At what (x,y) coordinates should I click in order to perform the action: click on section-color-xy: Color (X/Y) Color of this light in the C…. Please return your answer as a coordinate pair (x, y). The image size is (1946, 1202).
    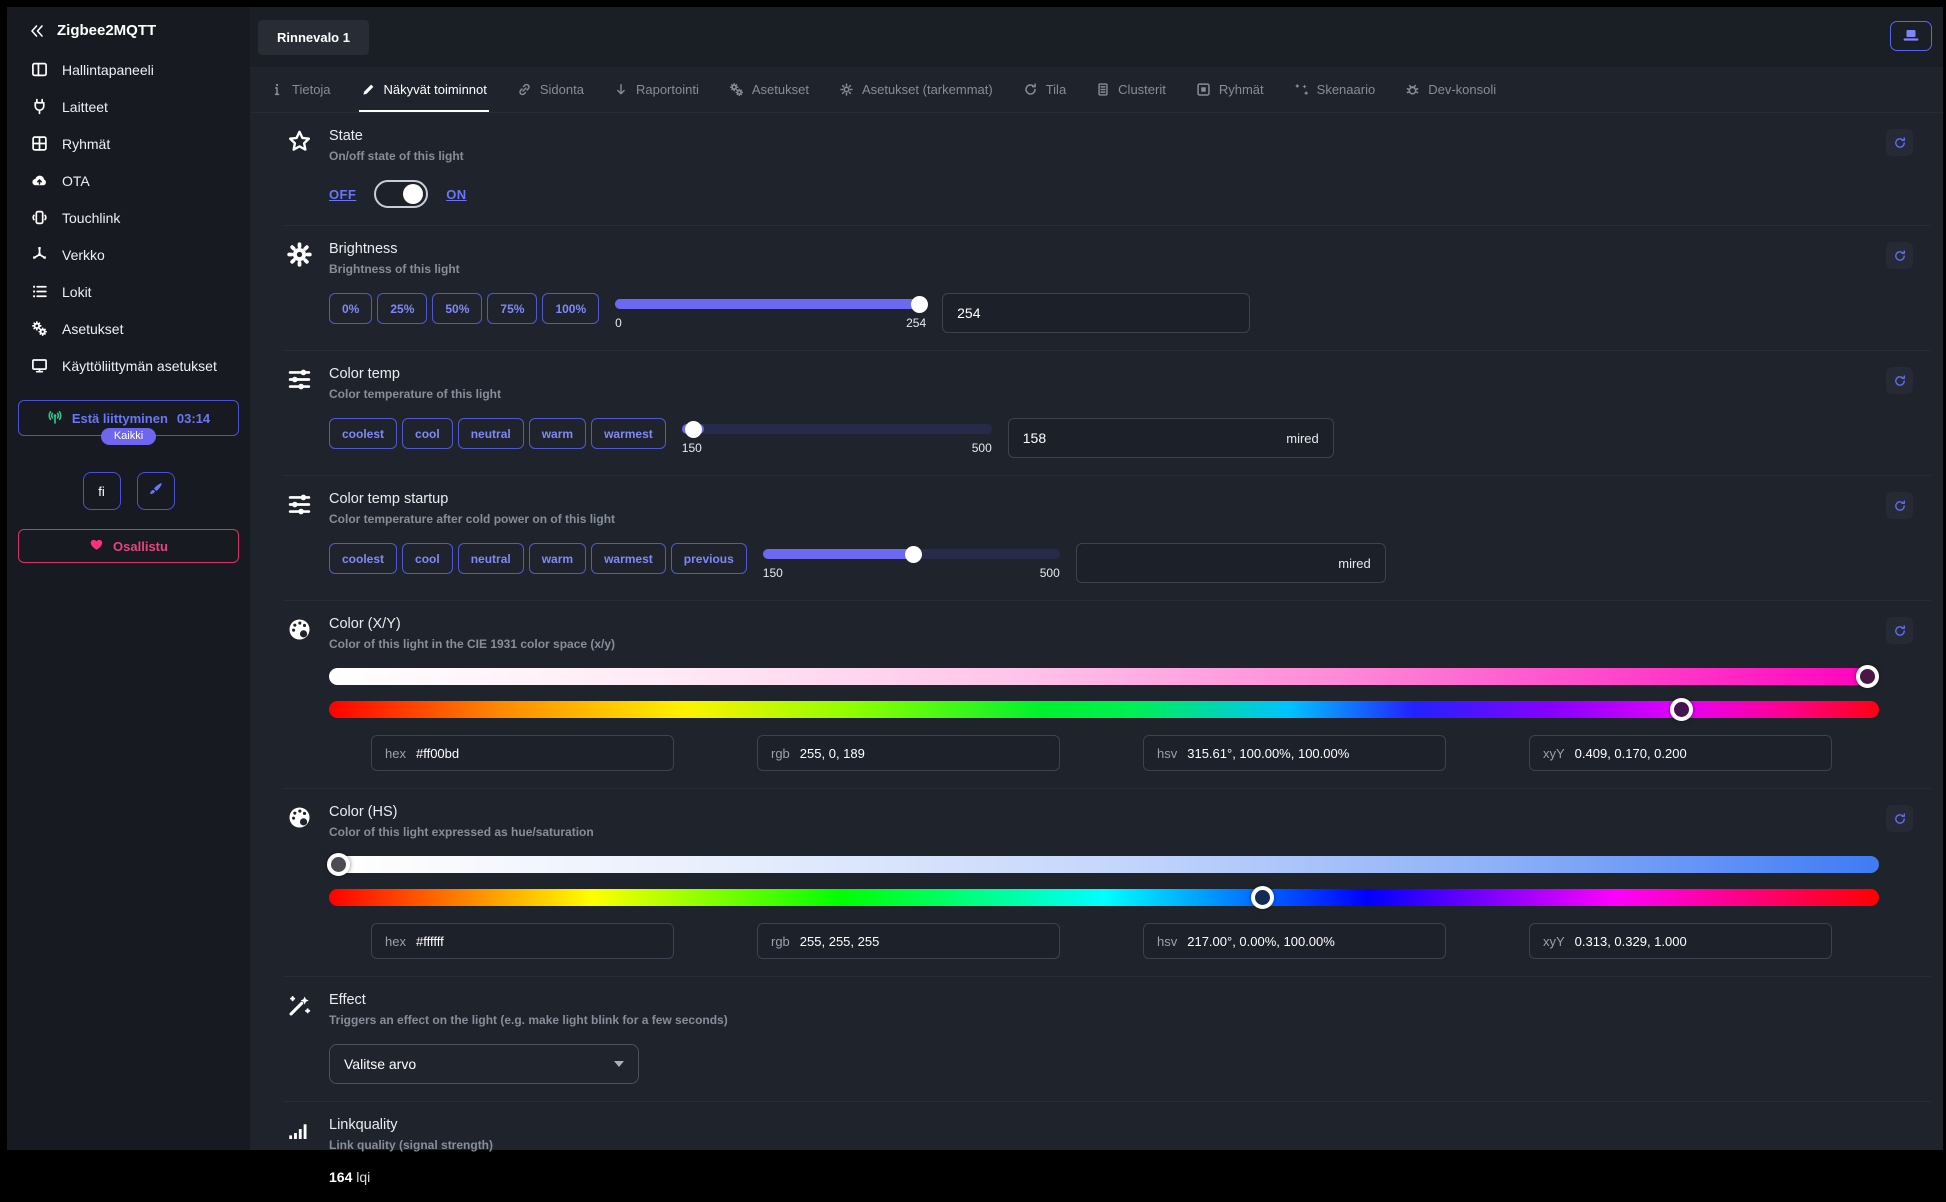
    Looking at the image, I should click on (1107, 695).